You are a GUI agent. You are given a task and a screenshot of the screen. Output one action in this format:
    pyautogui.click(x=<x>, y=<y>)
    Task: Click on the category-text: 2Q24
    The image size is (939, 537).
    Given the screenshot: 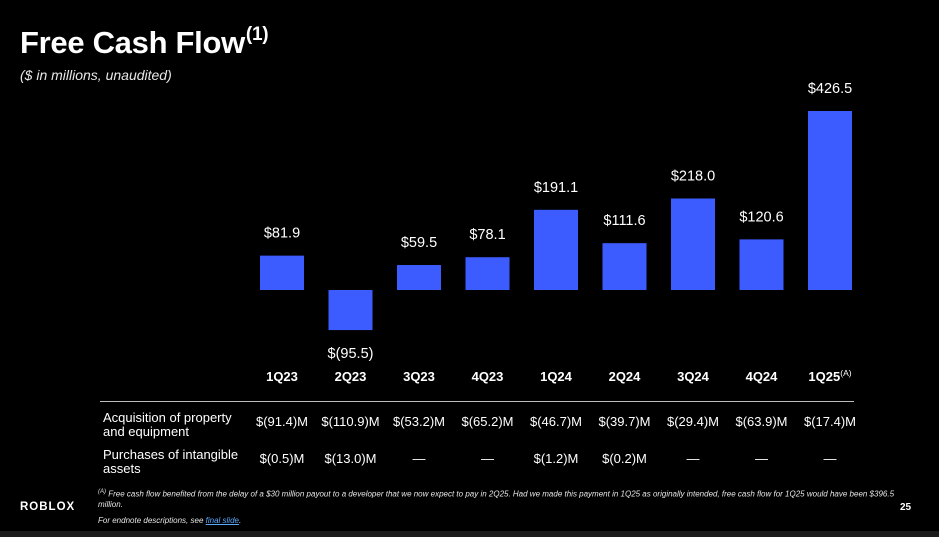 What is the action you would take?
    pyautogui.click(x=625, y=376)
    